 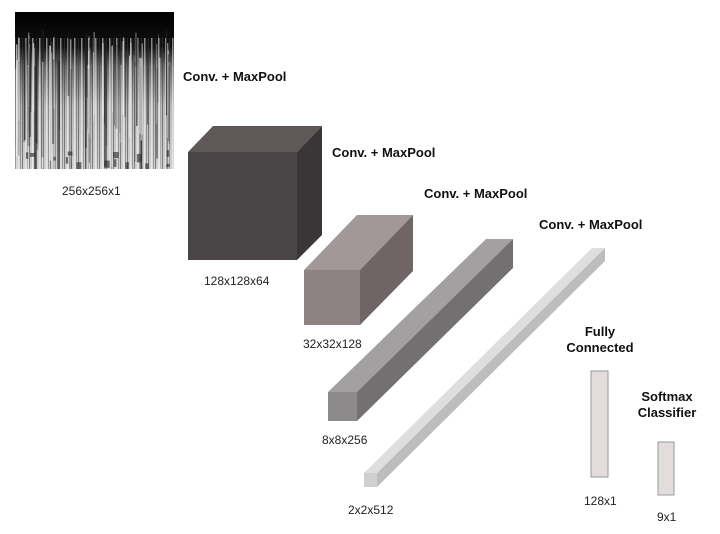 I want to click on input-spectrogram, so click(x=94, y=90).